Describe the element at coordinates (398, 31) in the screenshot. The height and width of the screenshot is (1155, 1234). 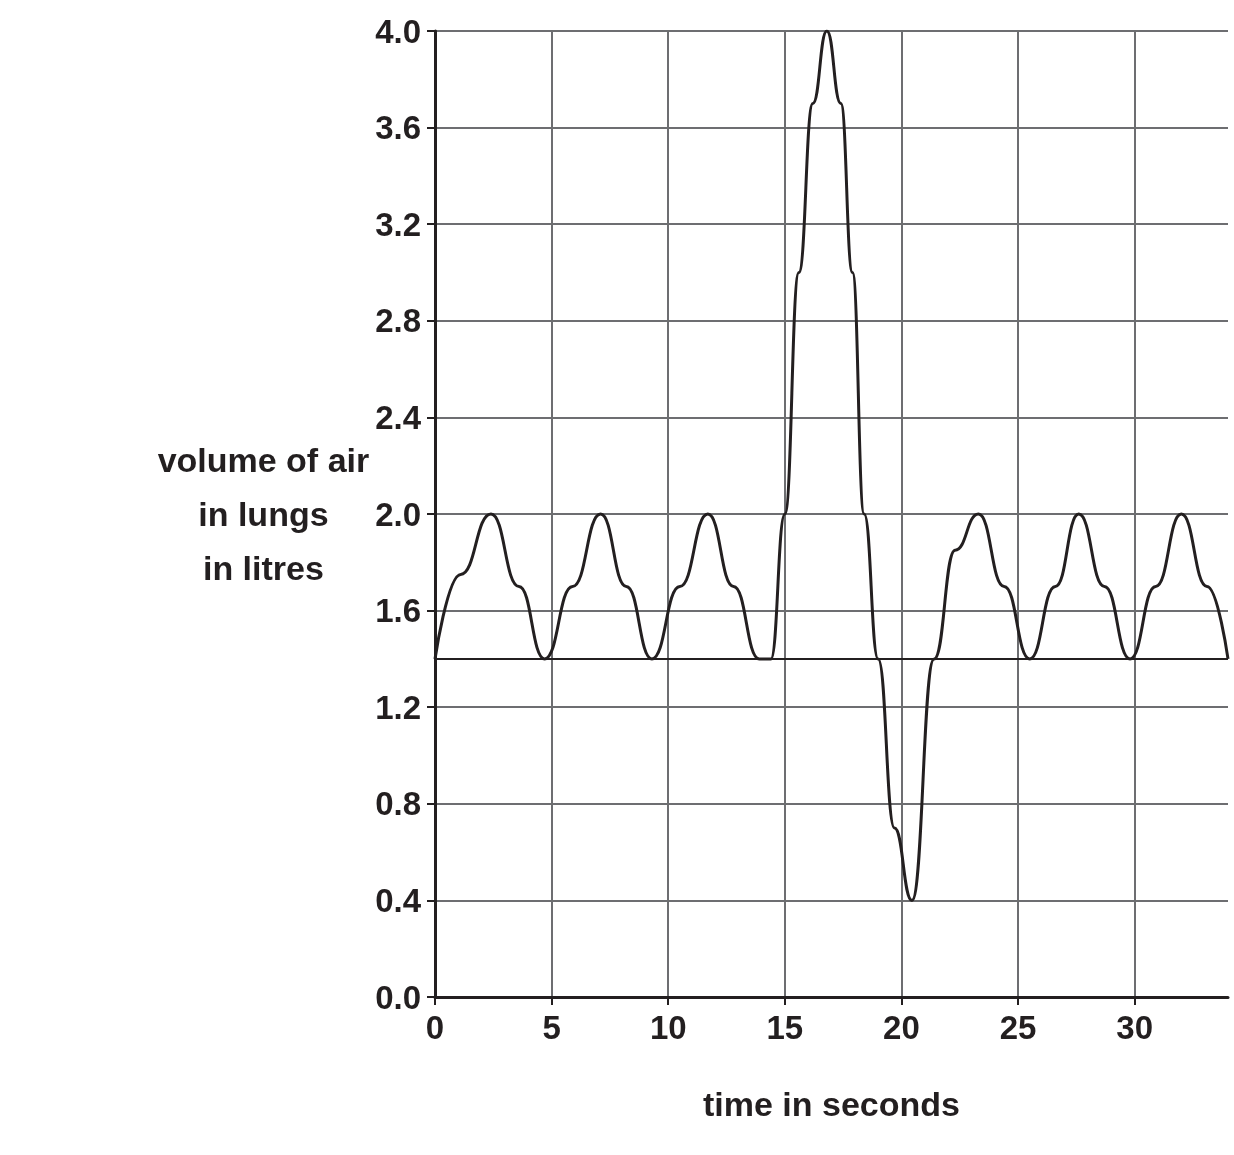
I see `y-tick-label: 4.0` at that location.